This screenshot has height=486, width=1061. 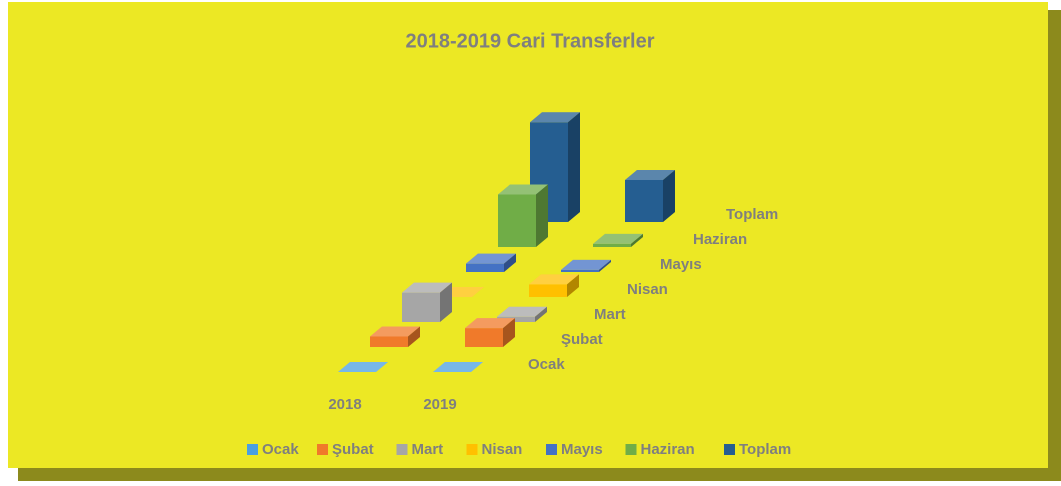 What do you see at coordinates (765, 449) in the screenshot?
I see `legend-label: Toplam` at bounding box center [765, 449].